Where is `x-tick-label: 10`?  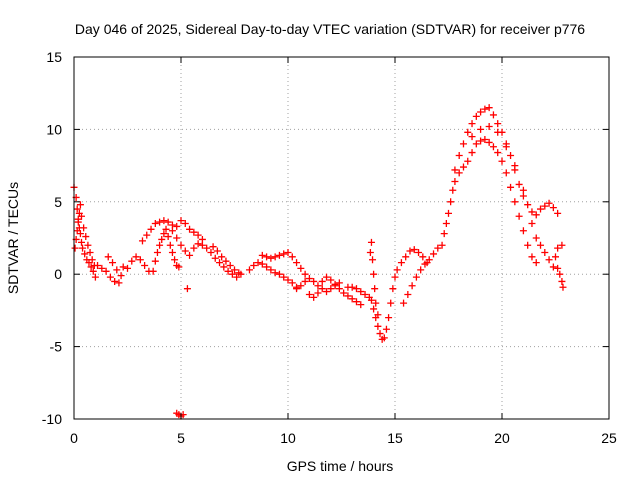
x-tick-label: 10 is located at coordinates (288, 438).